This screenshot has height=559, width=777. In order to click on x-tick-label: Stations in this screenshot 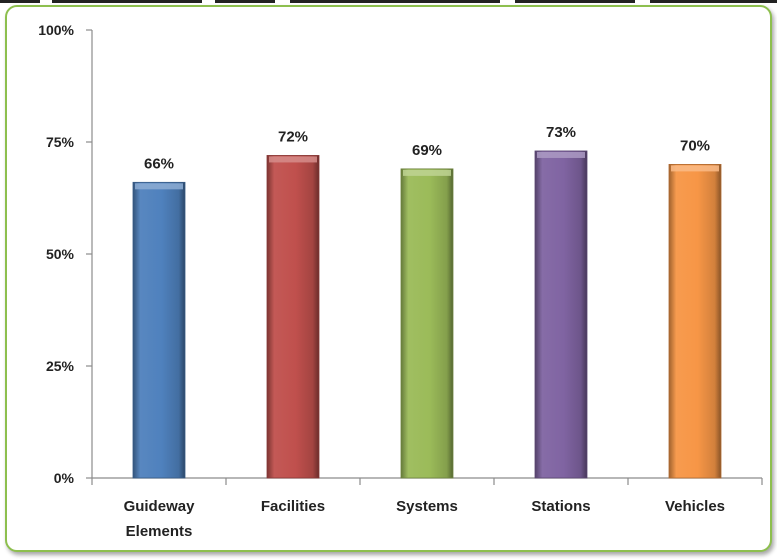, I will do `click(560, 506)`.